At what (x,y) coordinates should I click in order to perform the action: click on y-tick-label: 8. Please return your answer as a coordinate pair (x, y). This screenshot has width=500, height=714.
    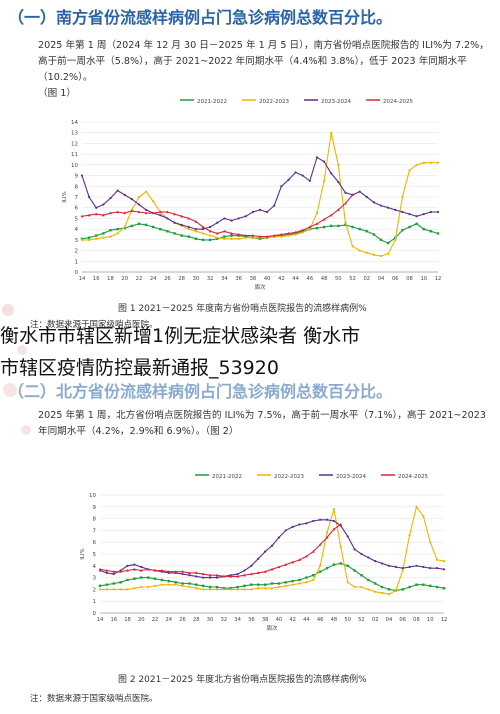
    Looking at the image, I should click on (95, 520).